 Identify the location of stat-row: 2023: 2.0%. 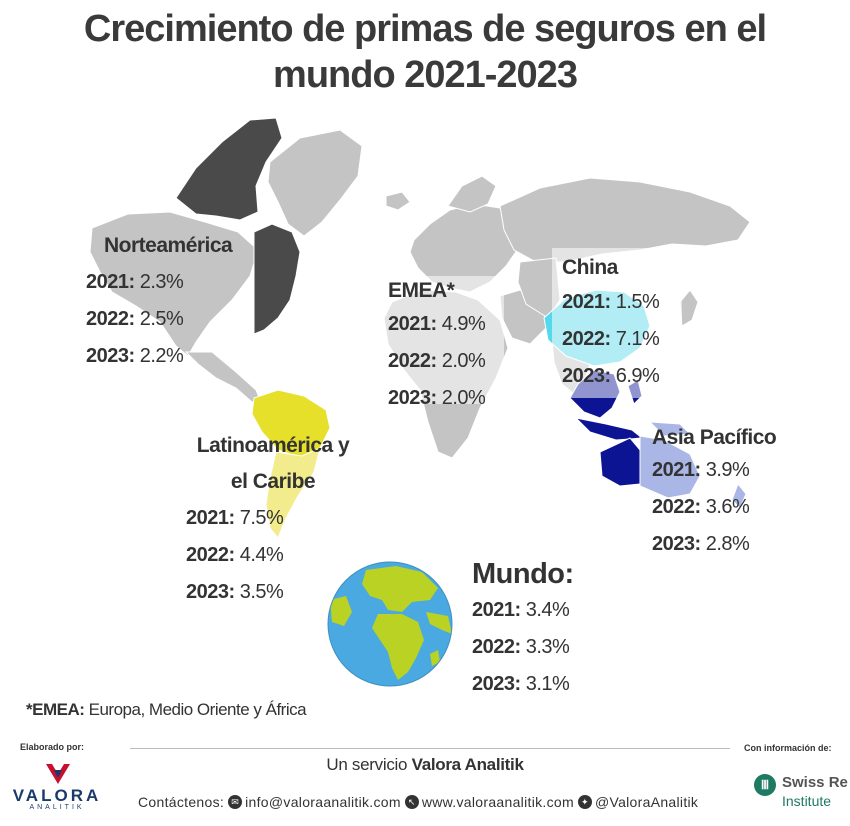
(437, 398).